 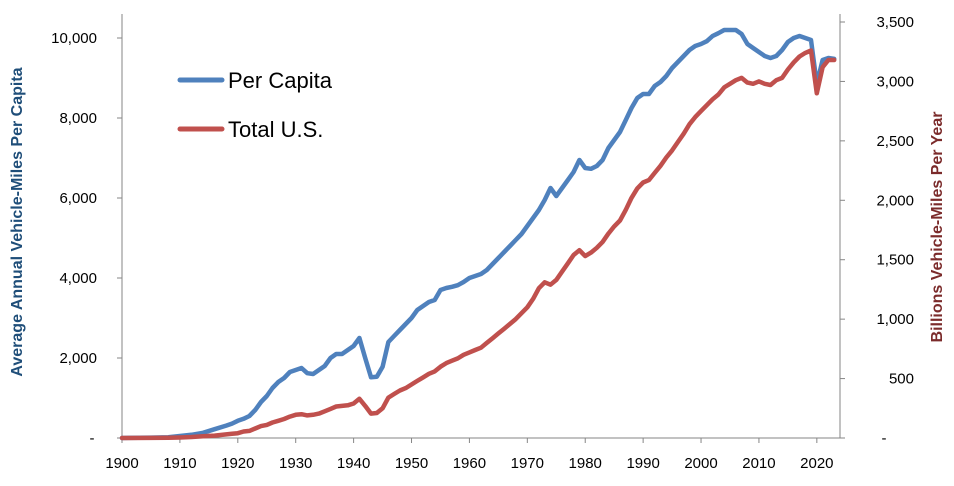 I want to click on left-axis-title: Average Annual Vehicle-Miles Per Capita, so click(x=17, y=221).